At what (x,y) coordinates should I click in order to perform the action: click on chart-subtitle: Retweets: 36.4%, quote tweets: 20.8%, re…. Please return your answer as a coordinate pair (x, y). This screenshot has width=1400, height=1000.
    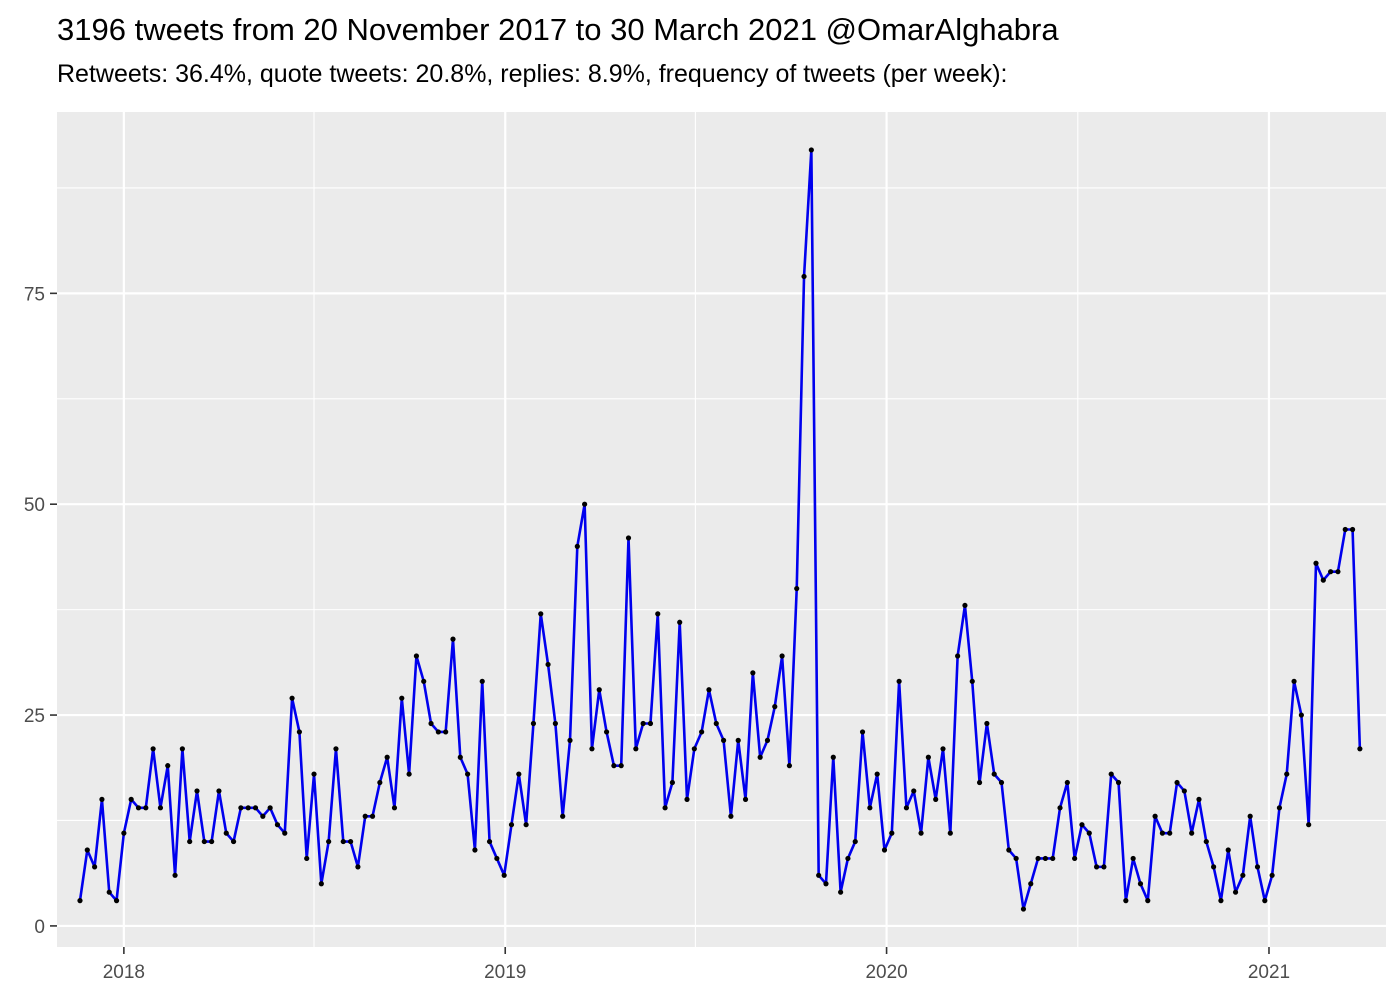
    Looking at the image, I should click on (532, 74).